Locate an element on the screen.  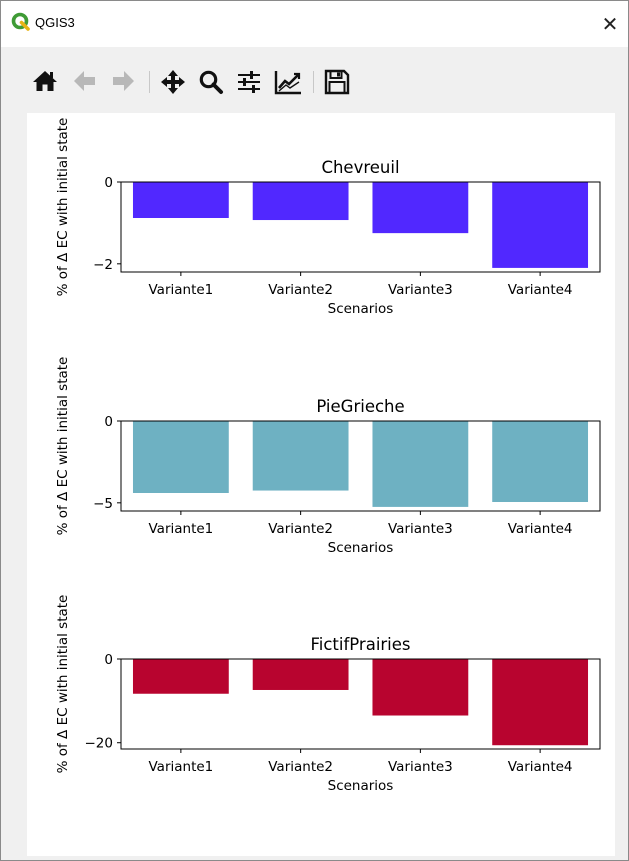
pan-button is located at coordinates (174, 81).